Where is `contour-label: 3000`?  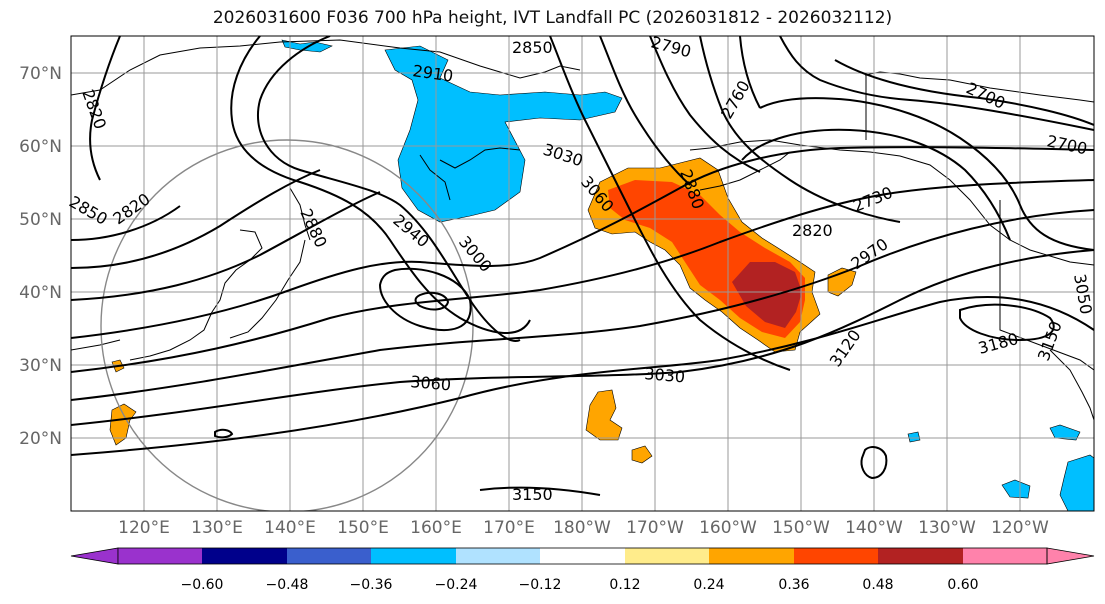 contour-label: 3000 is located at coordinates (475, 253).